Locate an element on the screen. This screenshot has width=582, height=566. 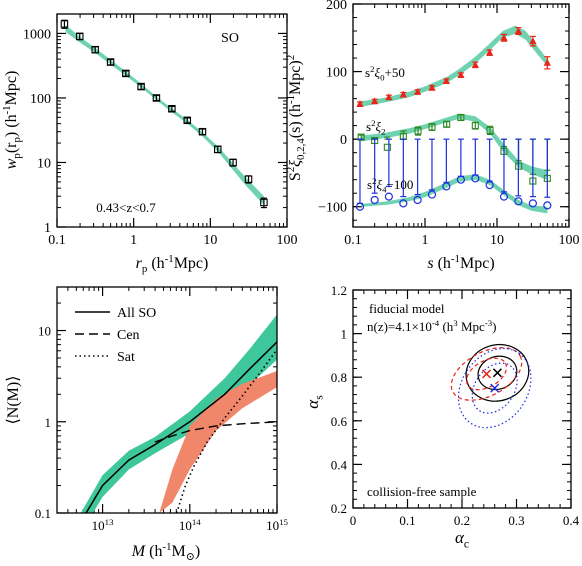
series-label-2: s2ξ2 is located at coordinates (375, 127).